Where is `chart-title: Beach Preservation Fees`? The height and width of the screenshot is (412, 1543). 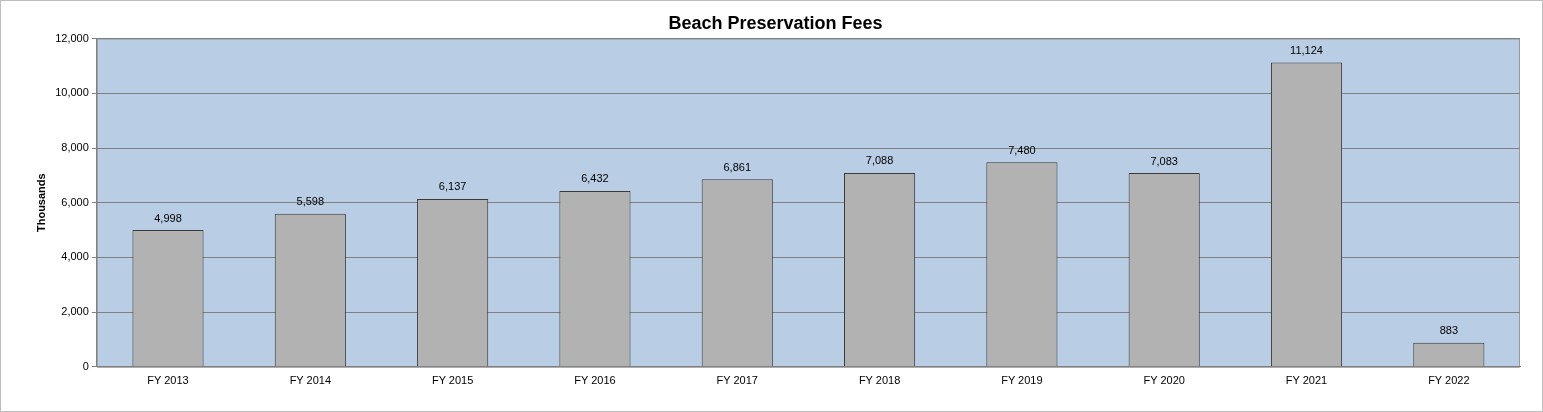 chart-title: Beach Preservation Fees is located at coordinates (775, 22).